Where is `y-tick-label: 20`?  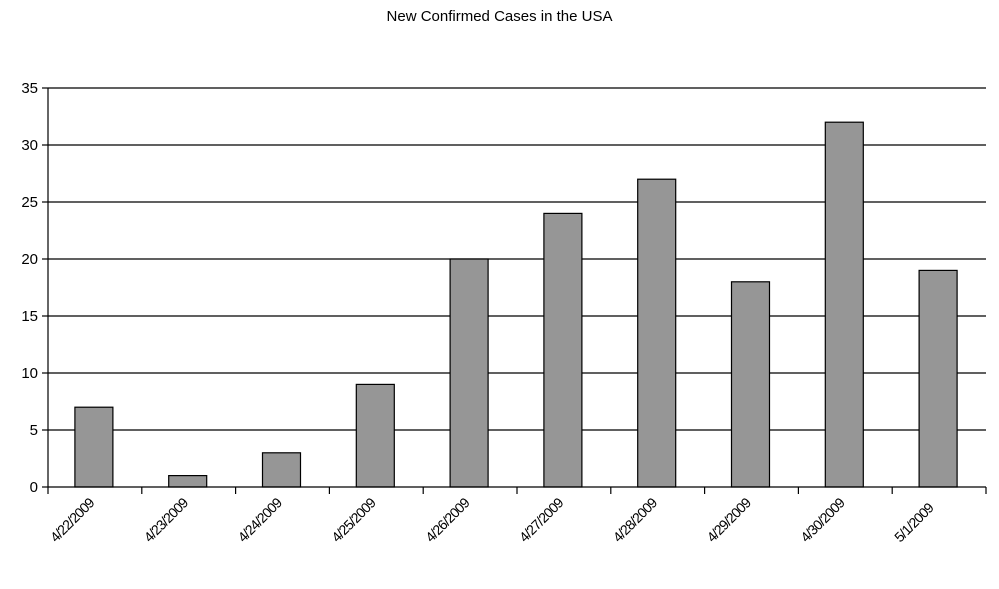 y-tick-label: 20 is located at coordinates (29, 259).